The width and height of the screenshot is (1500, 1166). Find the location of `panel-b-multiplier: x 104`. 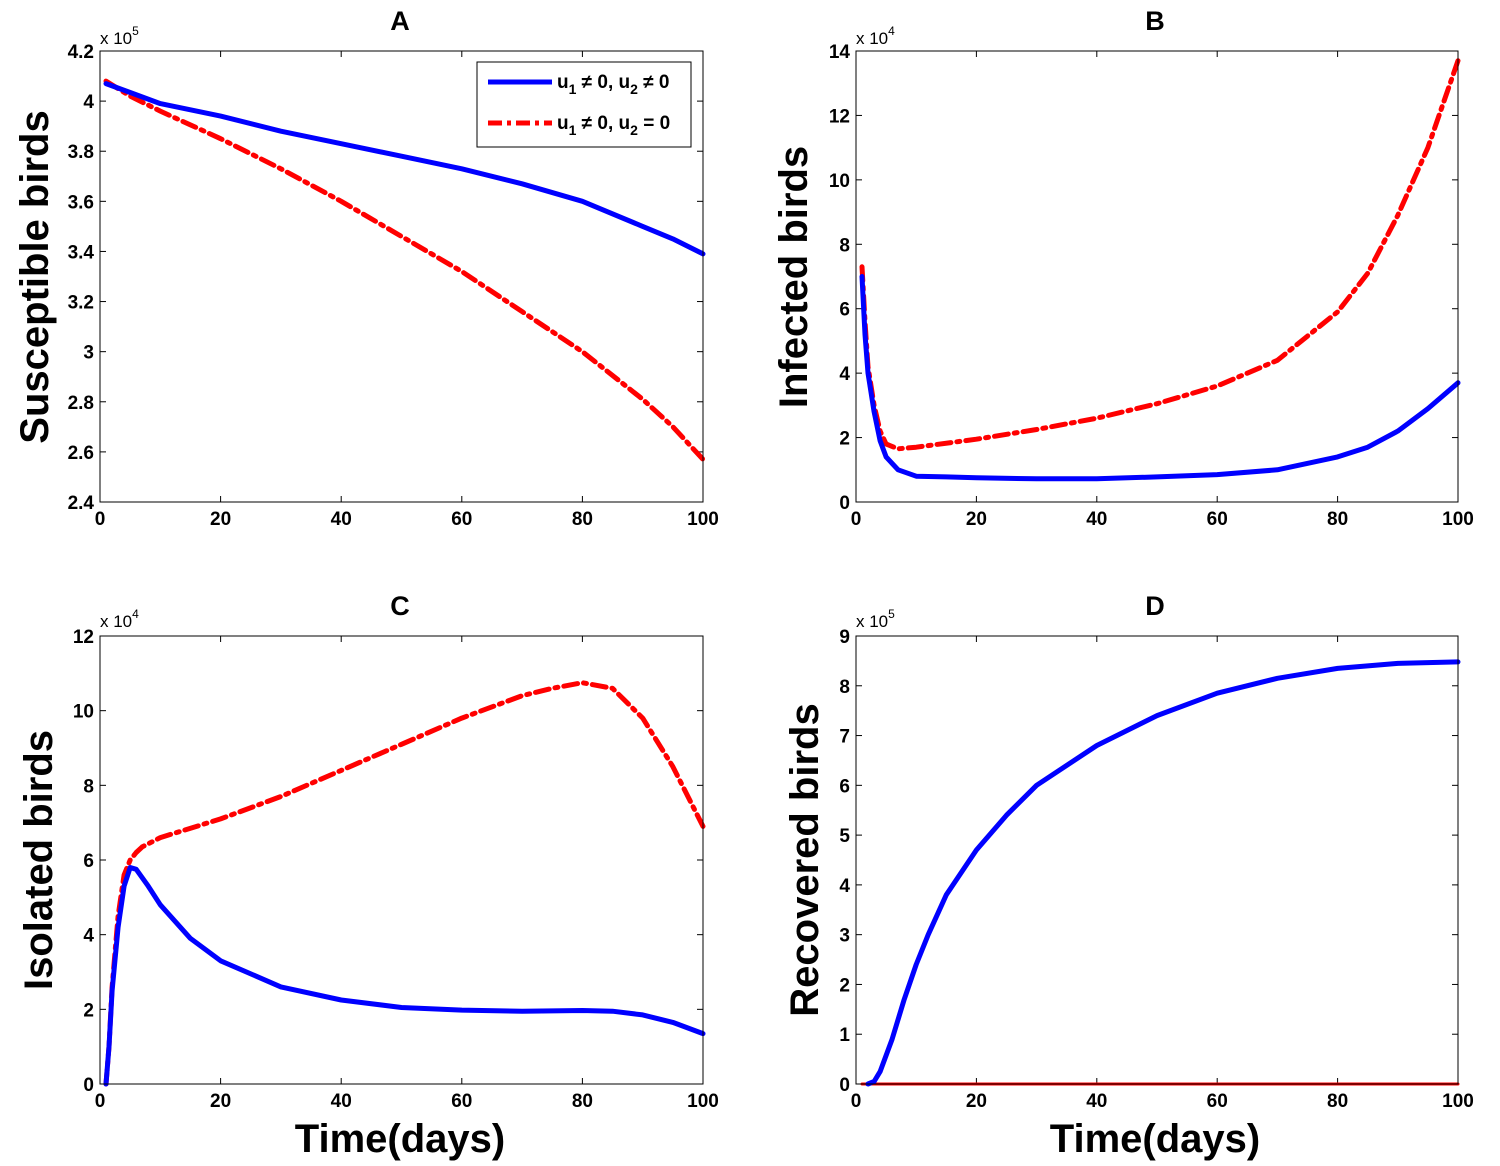

panel-b-multiplier: x 104 is located at coordinates (875, 36).